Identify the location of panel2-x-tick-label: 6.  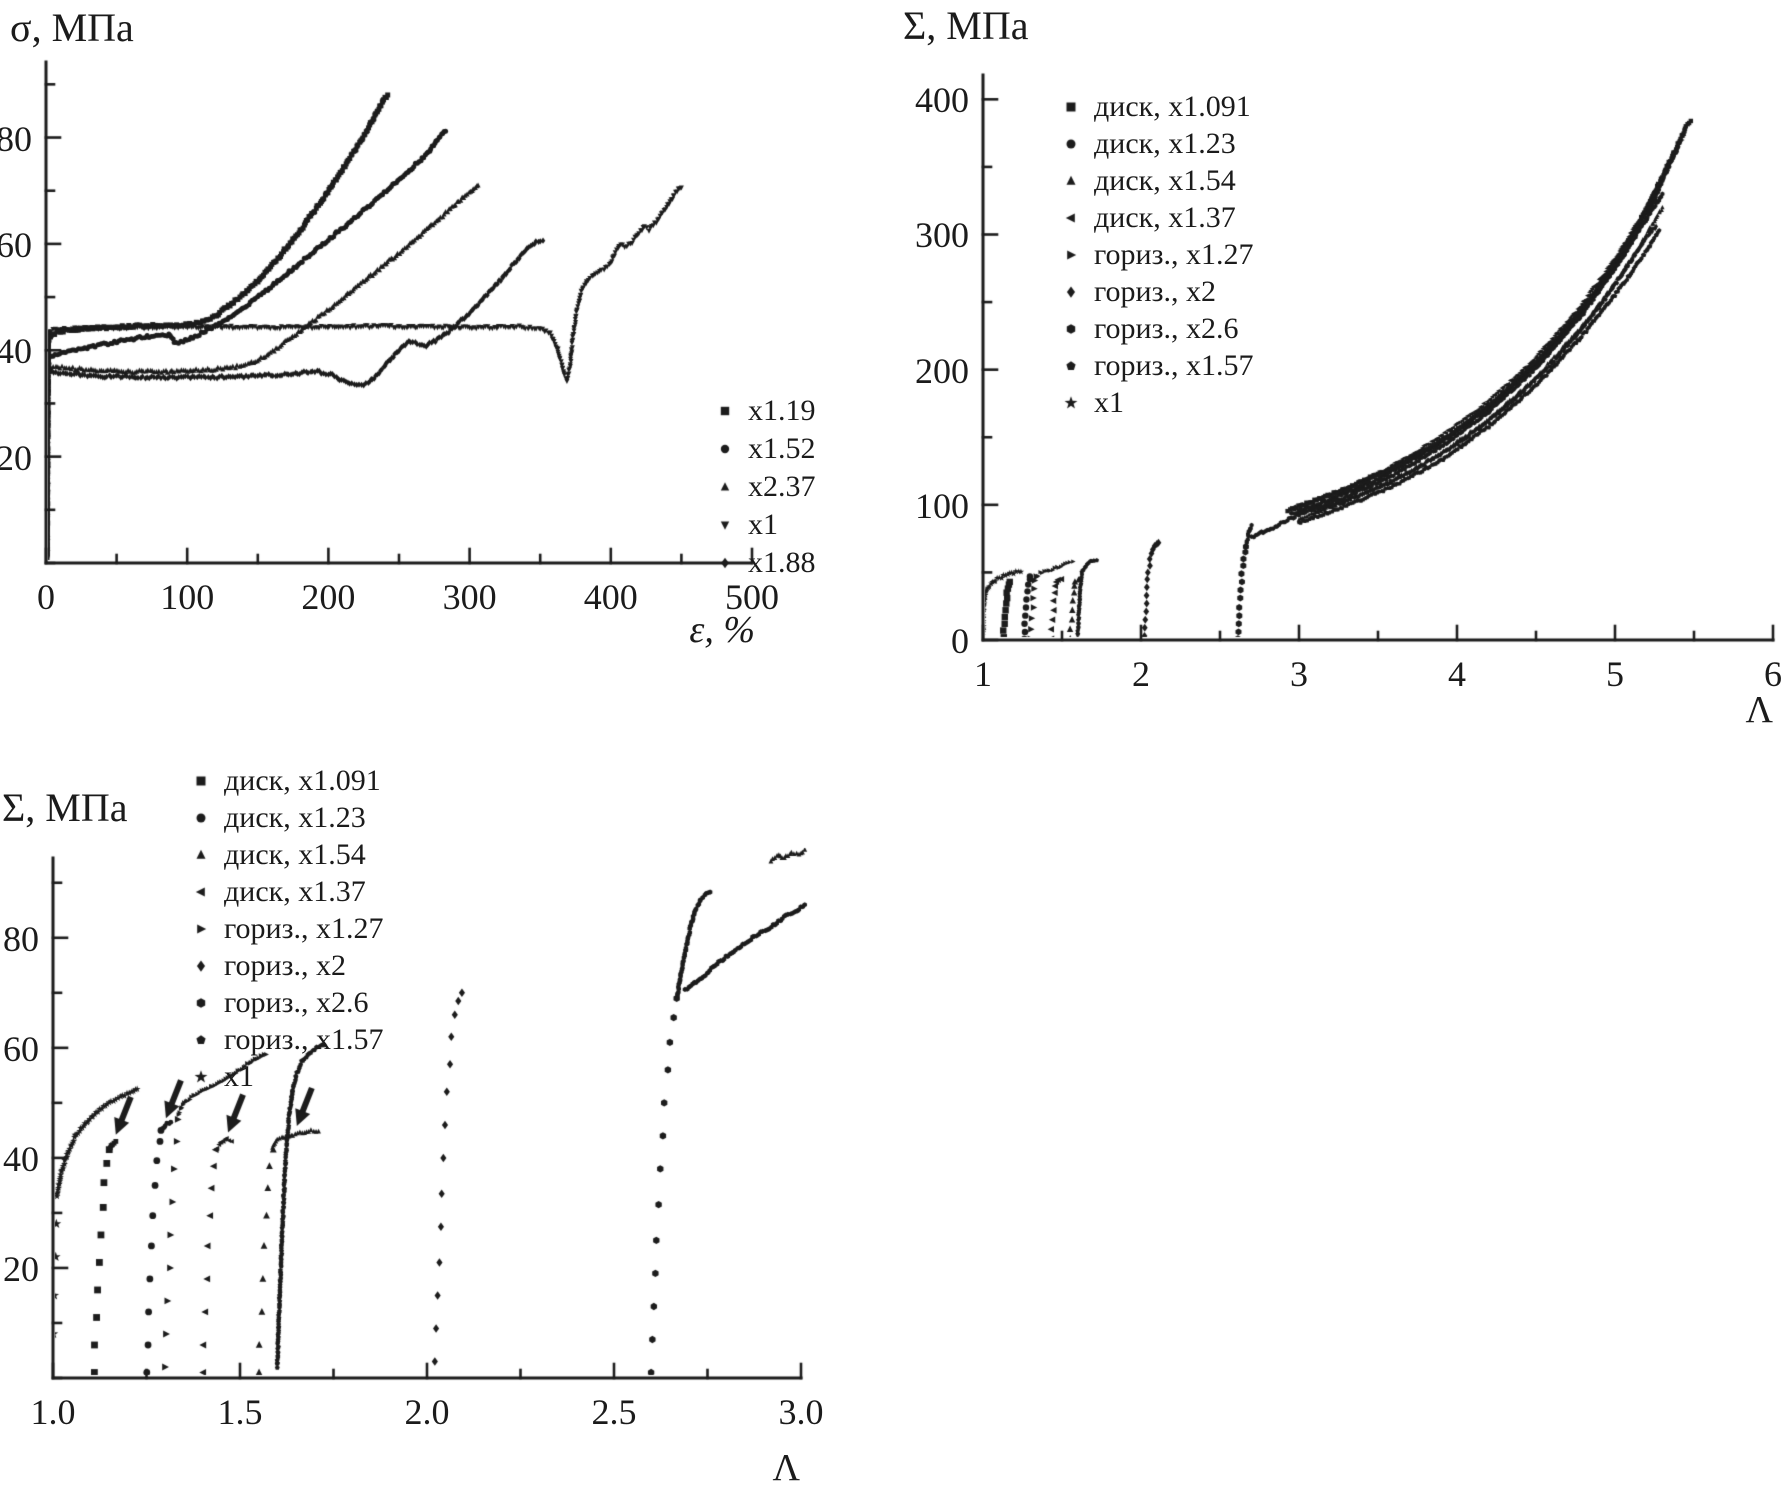
(1773, 674).